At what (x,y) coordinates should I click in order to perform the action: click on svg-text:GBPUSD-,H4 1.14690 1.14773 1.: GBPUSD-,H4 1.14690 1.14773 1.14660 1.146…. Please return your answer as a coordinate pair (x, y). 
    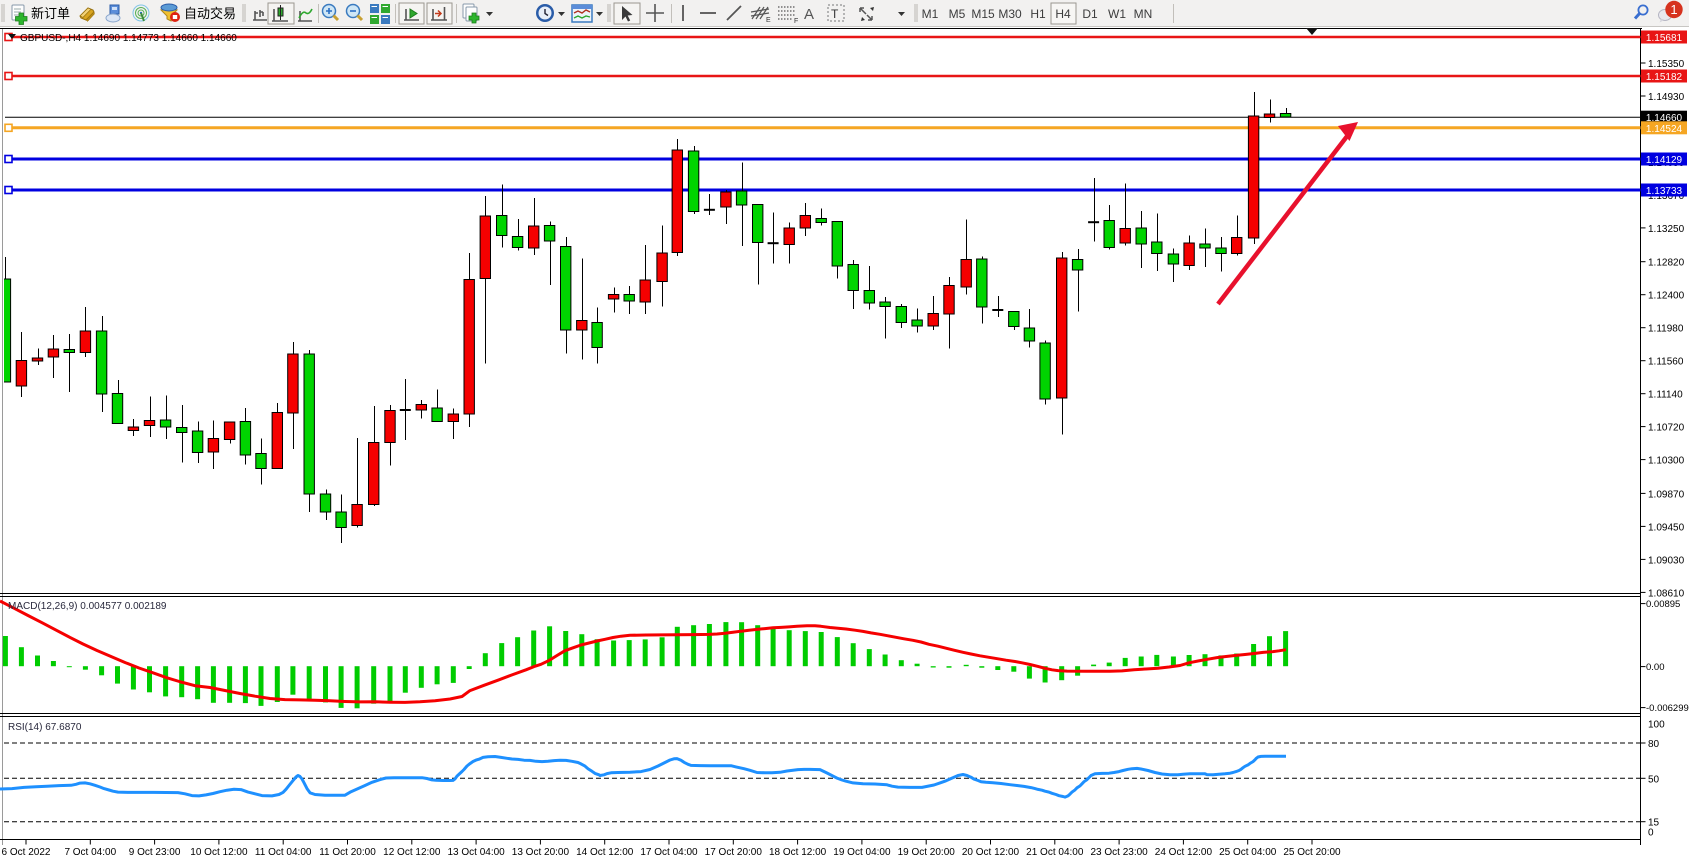
    Looking at the image, I should click on (128, 38).